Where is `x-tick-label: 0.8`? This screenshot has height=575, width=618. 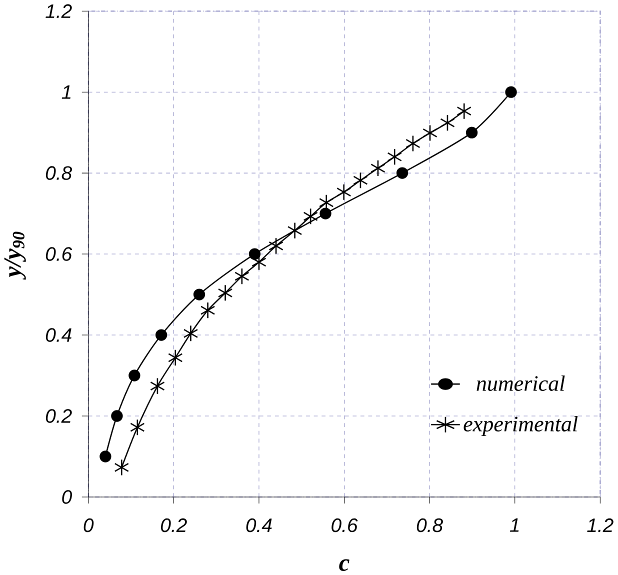 x-tick-label: 0.8 is located at coordinates (429, 525).